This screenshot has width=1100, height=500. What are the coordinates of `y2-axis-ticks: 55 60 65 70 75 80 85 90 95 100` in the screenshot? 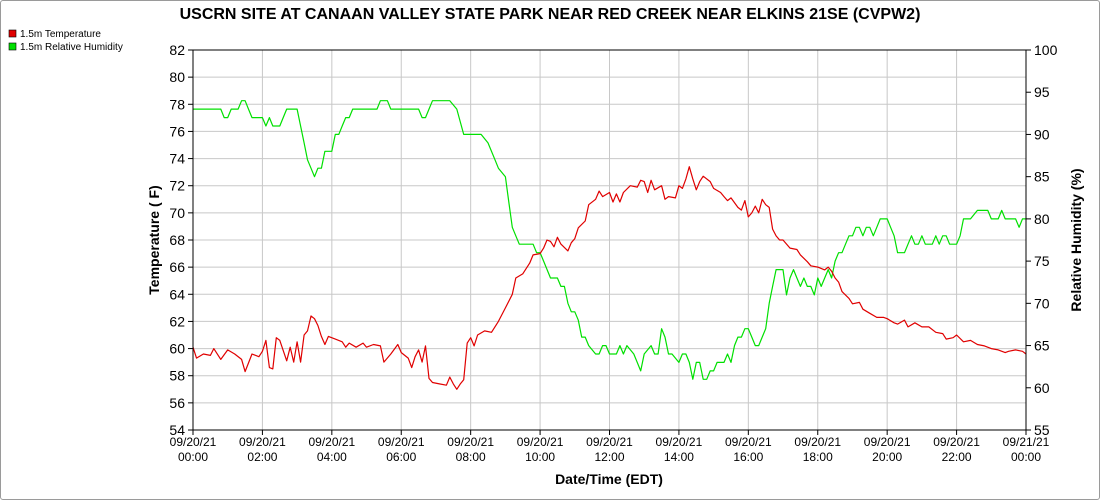 It's located at (1042, 240).